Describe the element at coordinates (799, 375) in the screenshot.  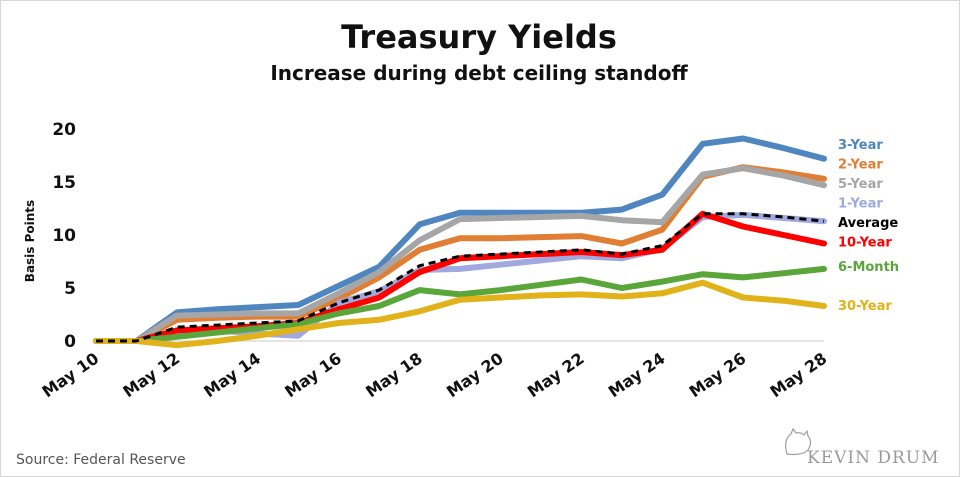
I see `x-tick-label: May 28` at that location.